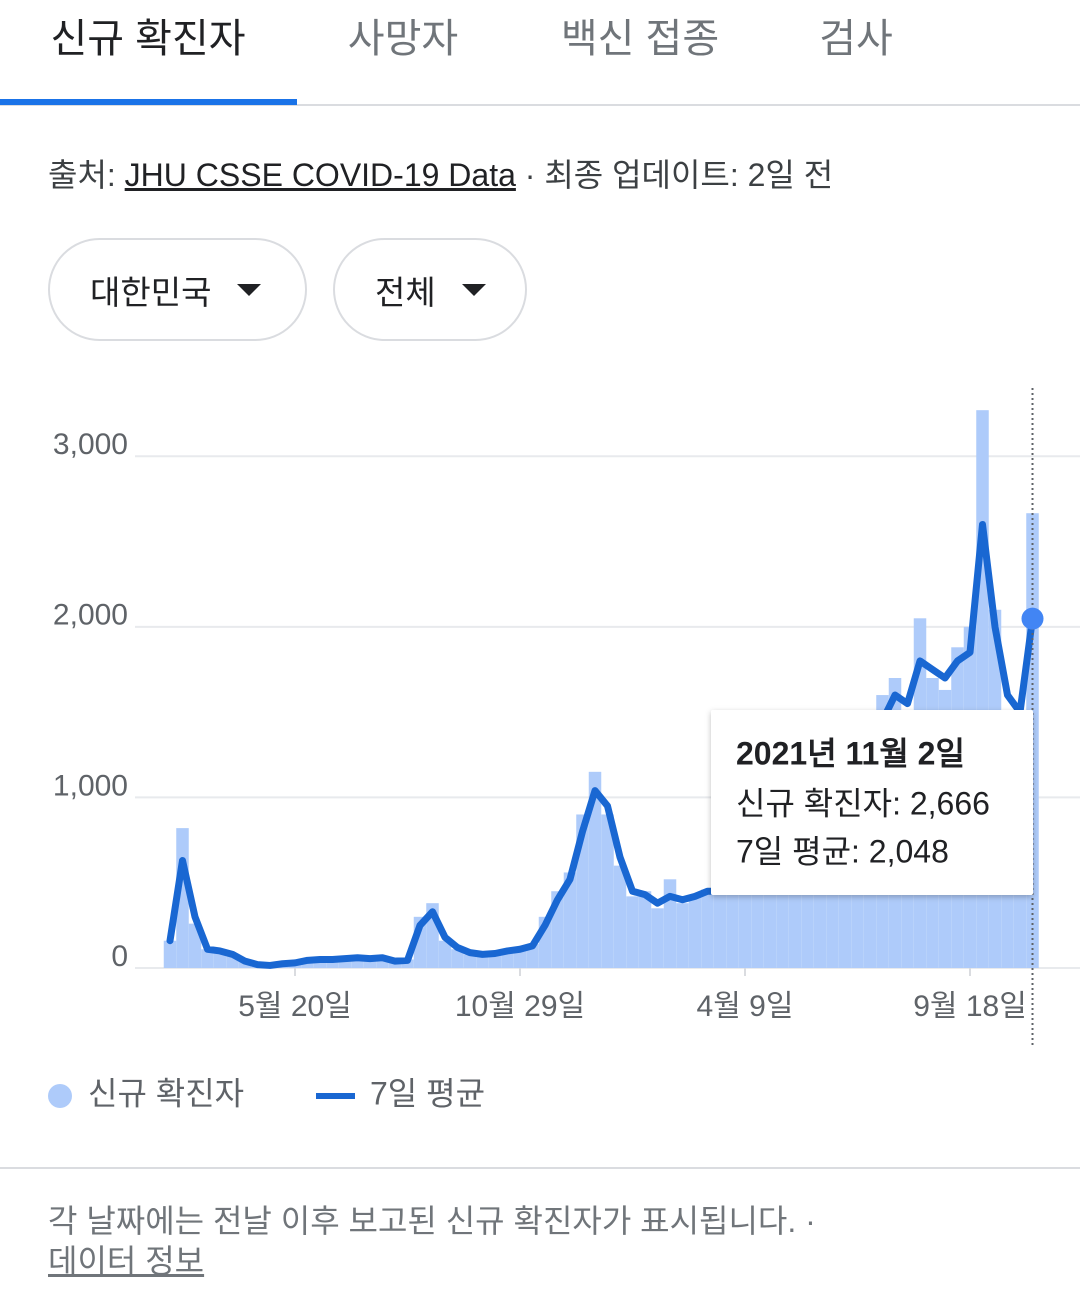 The image size is (1080, 1292). I want to click on tooltip-box, so click(872, 802).